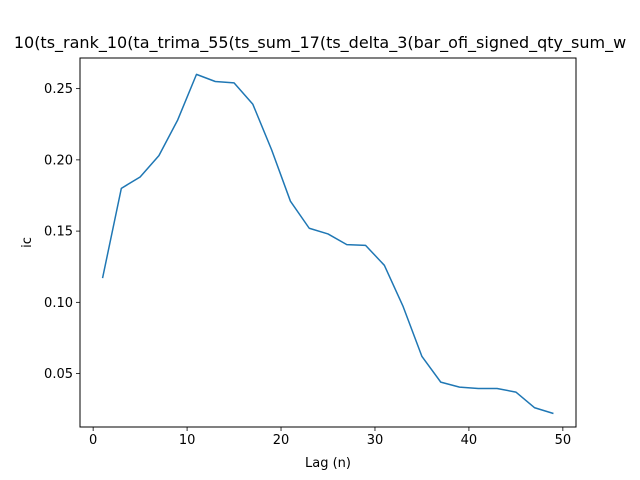 Image resolution: width=640 pixels, height=480 pixels. Describe the element at coordinates (58, 160) in the screenshot. I see `y-tick-label: 0.20` at that location.